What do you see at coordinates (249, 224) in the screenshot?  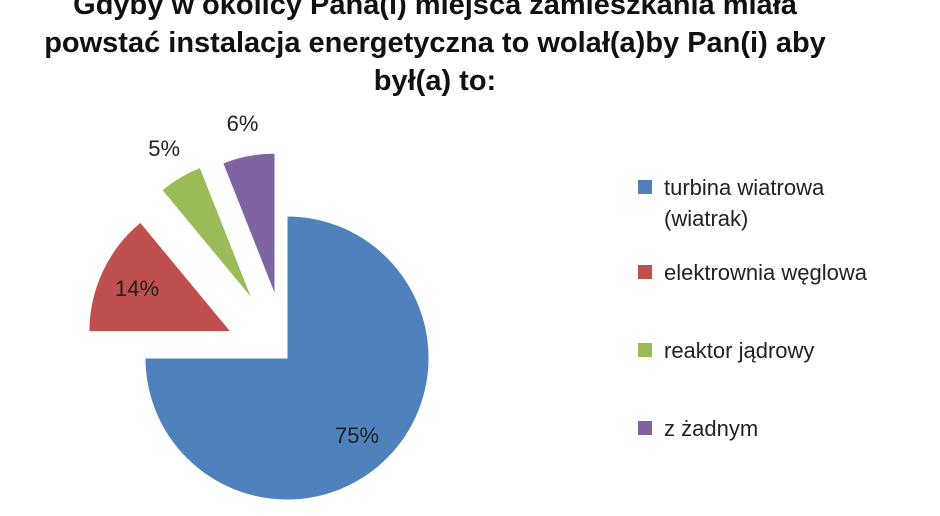 I see `pie-slice-zadnym` at bounding box center [249, 224].